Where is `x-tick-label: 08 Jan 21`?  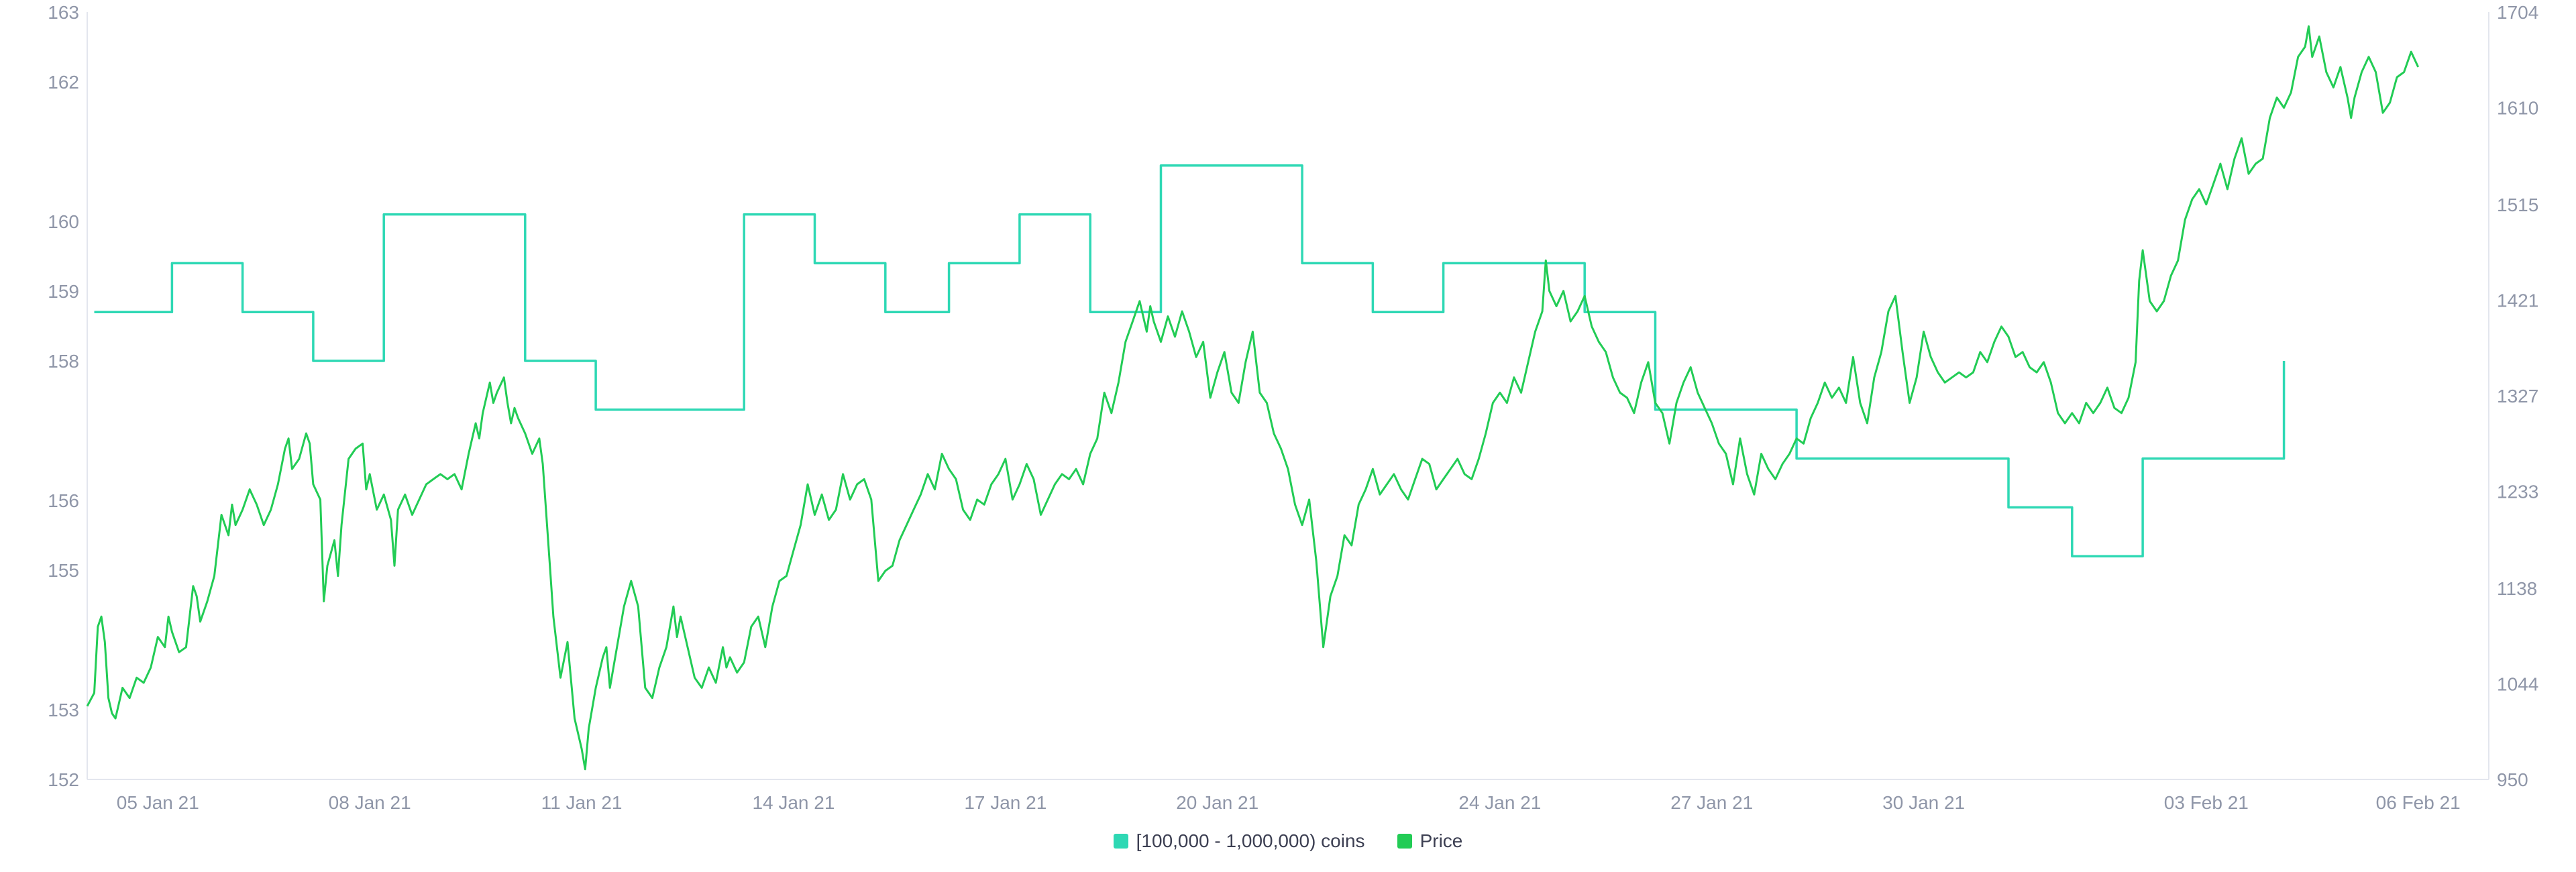 x-tick-label: 08 Jan 21 is located at coordinates (370, 802).